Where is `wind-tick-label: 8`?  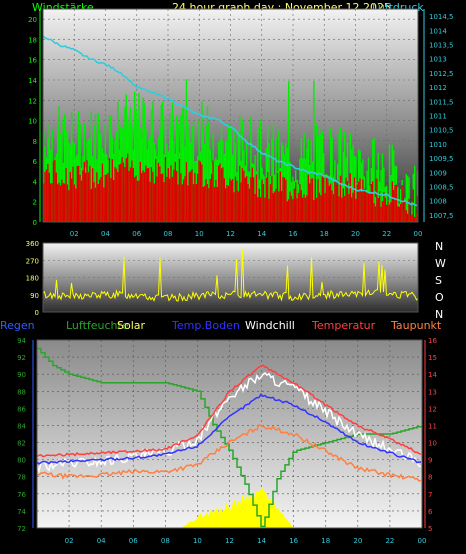 wind-tick-label: 8 is located at coordinates (35, 142).